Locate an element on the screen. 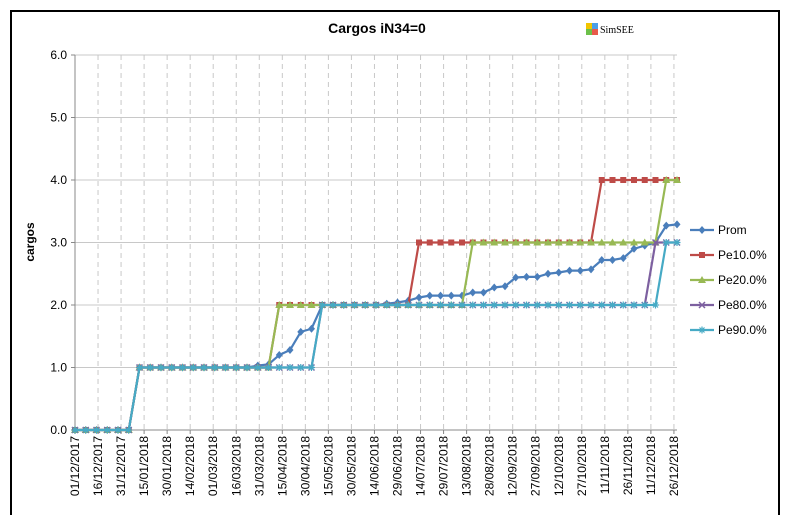 Image resolution: width=786 pixels, height=515 pixels. x-tick-label: 28/08/2018 is located at coordinates (490, 466).